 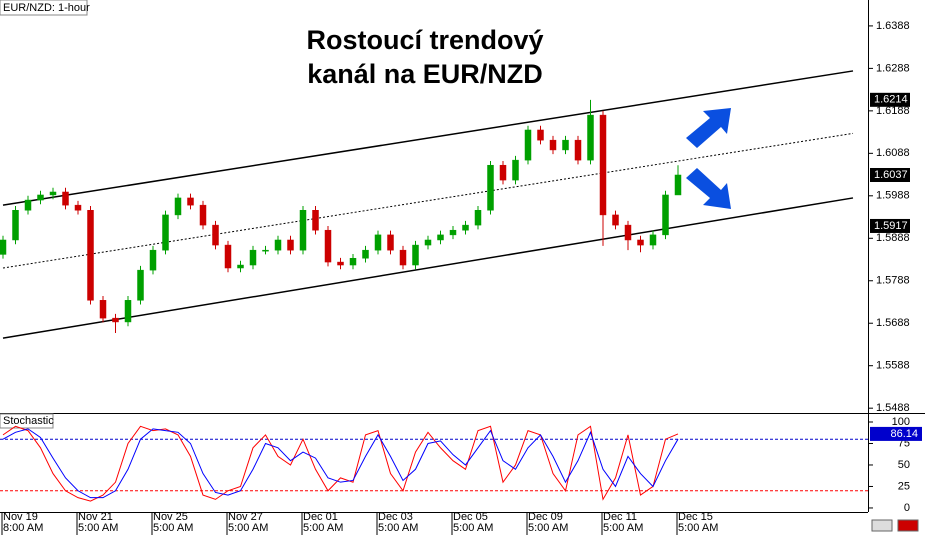 What do you see at coordinates (901, 422) in the screenshot?
I see `y-tick-label: 100` at bounding box center [901, 422].